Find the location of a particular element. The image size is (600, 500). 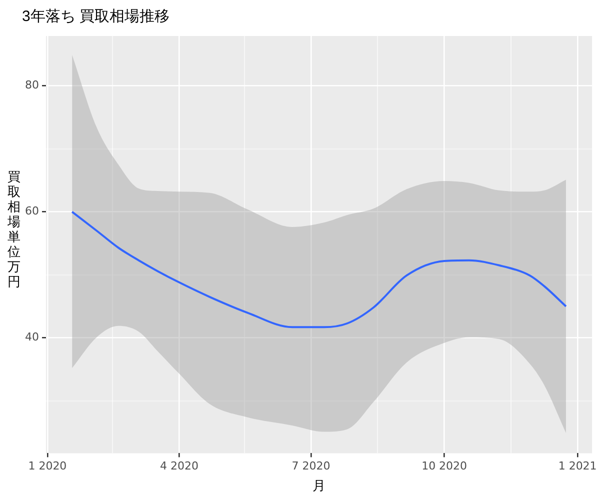

x-tick-label: 7 2020 is located at coordinates (311, 466).